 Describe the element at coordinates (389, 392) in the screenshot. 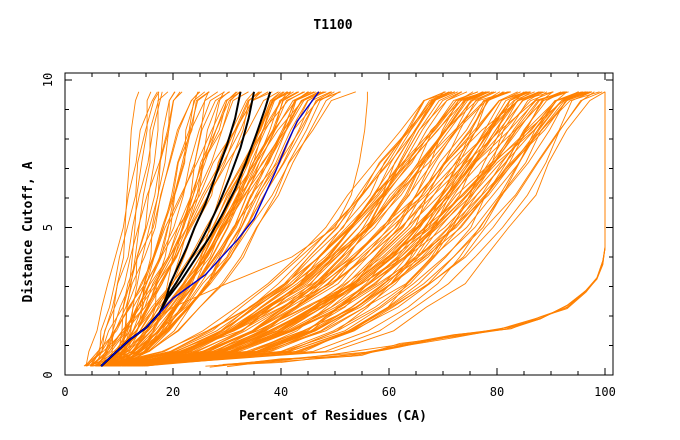

I see `x-tick-label: 60` at that location.